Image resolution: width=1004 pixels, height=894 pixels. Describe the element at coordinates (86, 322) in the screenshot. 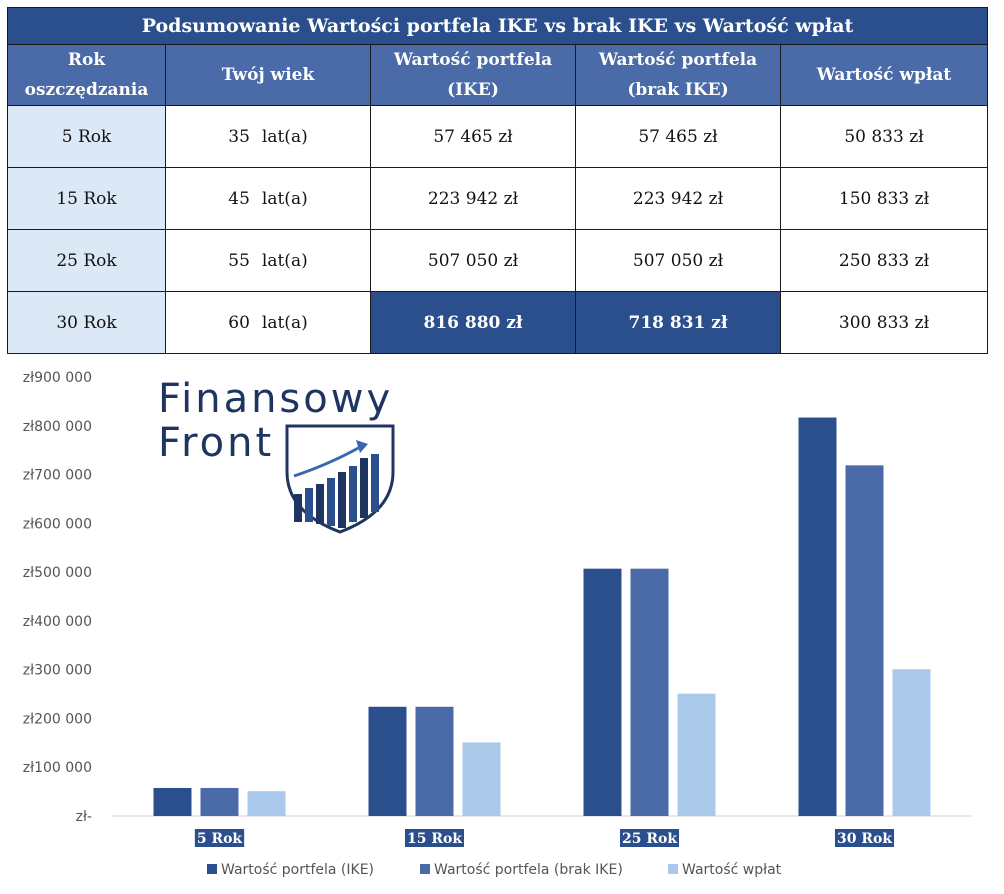

I see `cell-year: 30 Rok` at that location.